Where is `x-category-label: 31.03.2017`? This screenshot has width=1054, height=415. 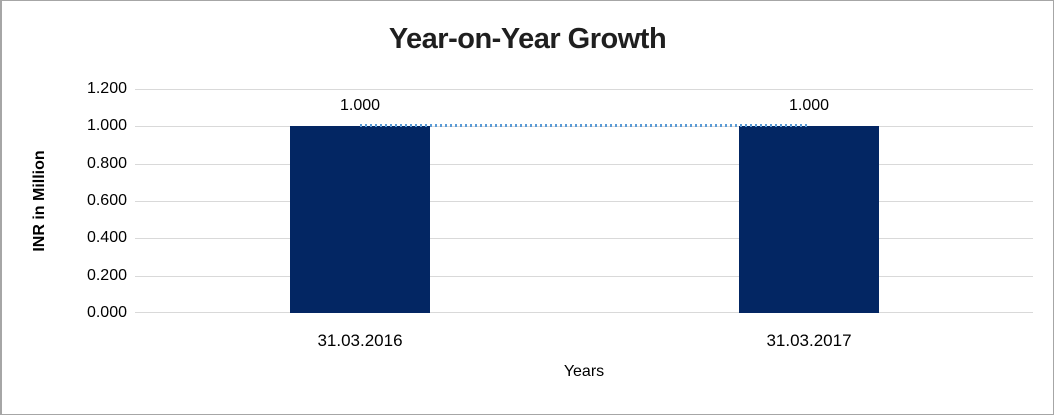 x-category-label: 31.03.2017 is located at coordinates (809, 340).